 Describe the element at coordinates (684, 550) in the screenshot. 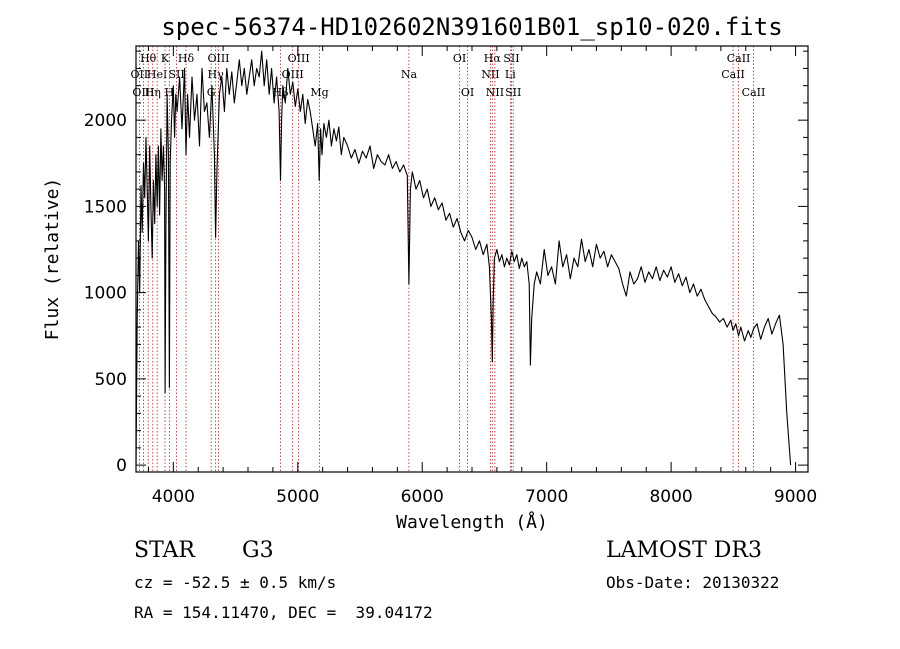

I see `survey-name: LAMOST DR3` at that location.